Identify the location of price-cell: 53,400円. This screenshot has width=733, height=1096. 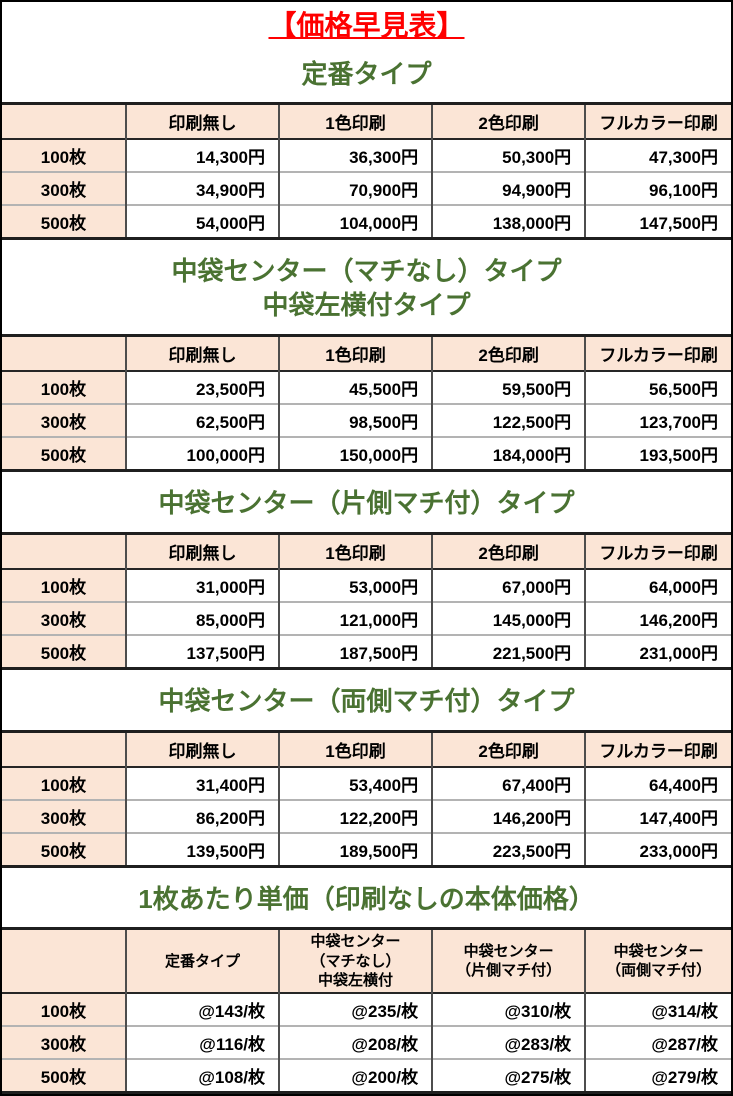
(355, 783).